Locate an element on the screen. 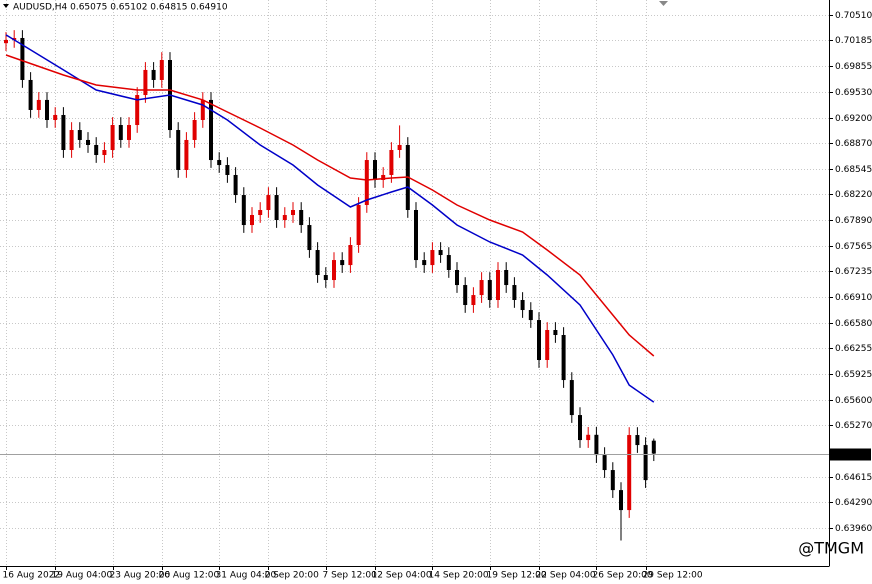 The height and width of the screenshot is (584, 872). x-tick-label: 26 Aug 12:00 is located at coordinates (189, 576).